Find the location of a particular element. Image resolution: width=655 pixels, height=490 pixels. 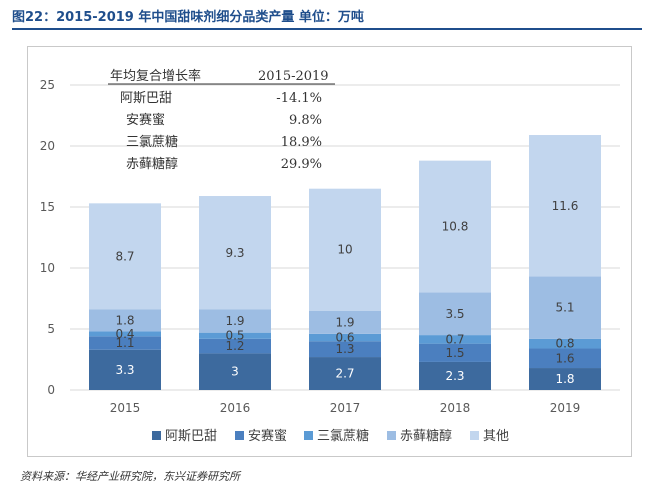

legend-label: 三氯蔗糖 is located at coordinates (343, 436).